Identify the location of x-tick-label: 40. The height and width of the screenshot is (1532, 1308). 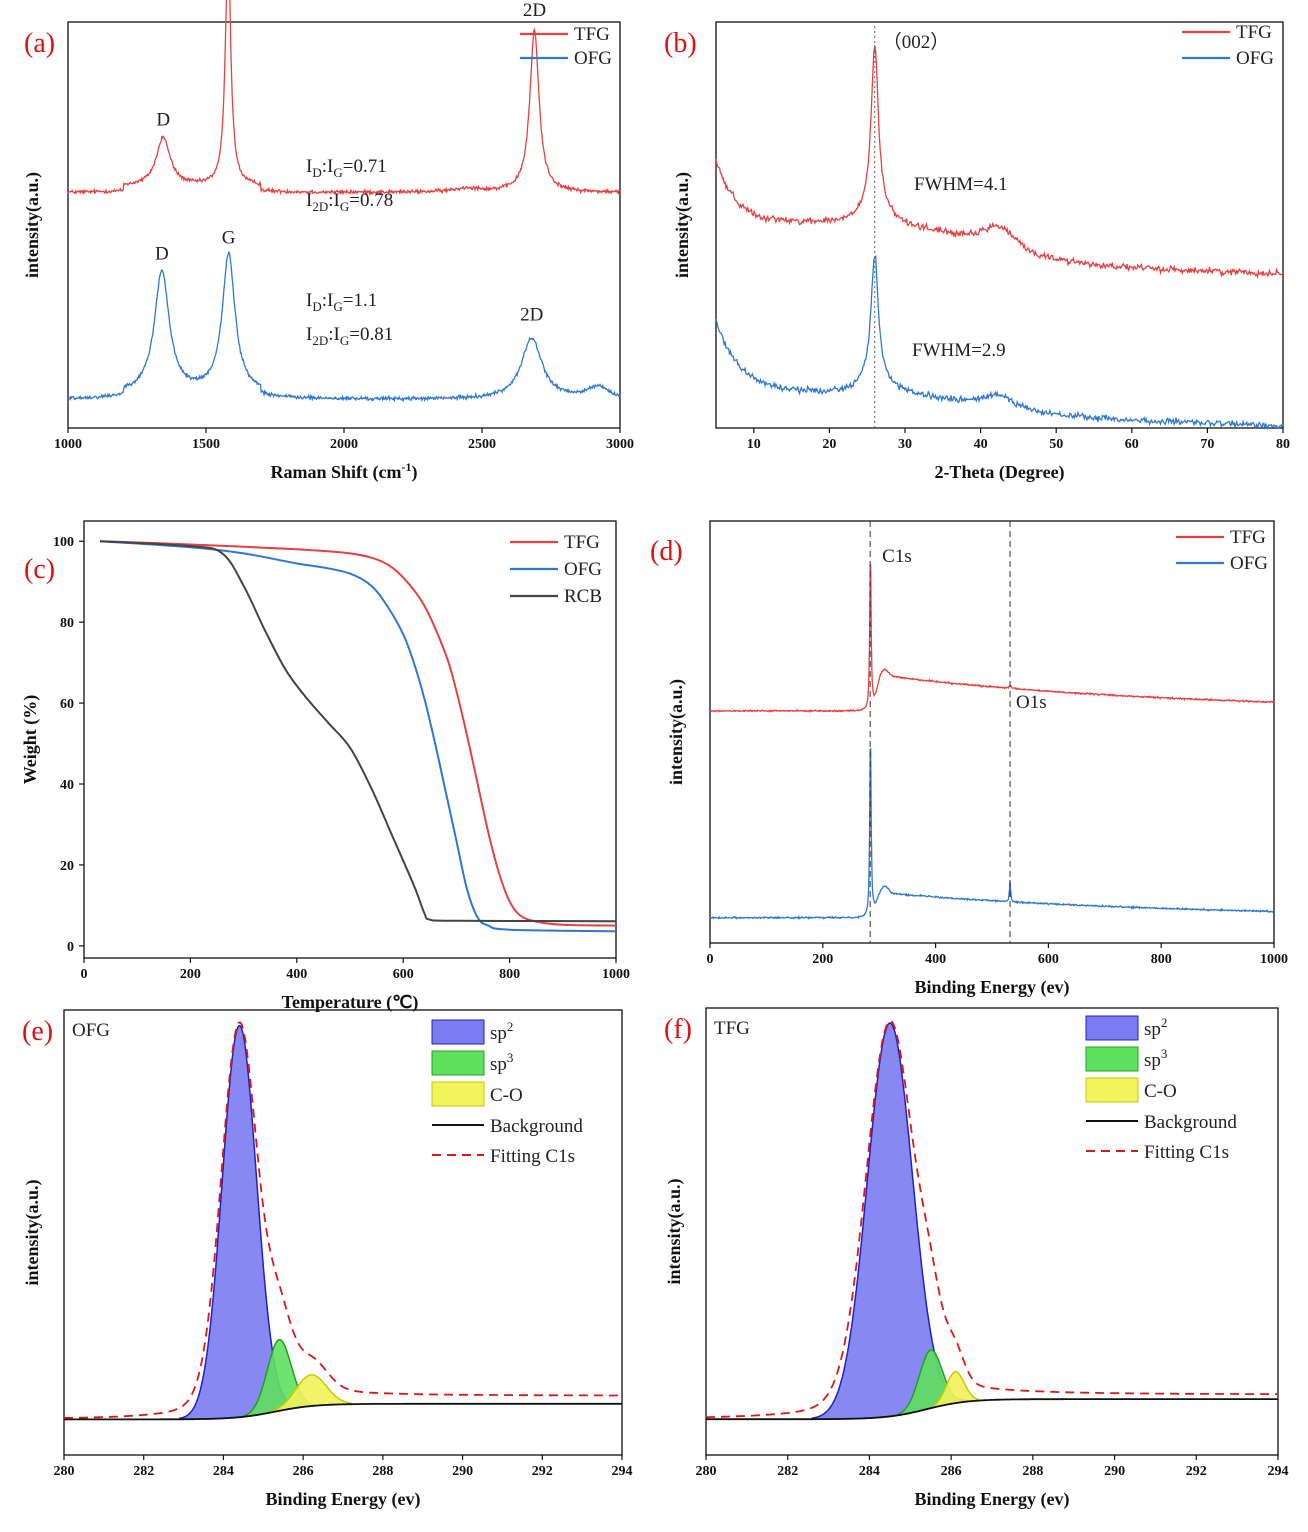
(981, 444).